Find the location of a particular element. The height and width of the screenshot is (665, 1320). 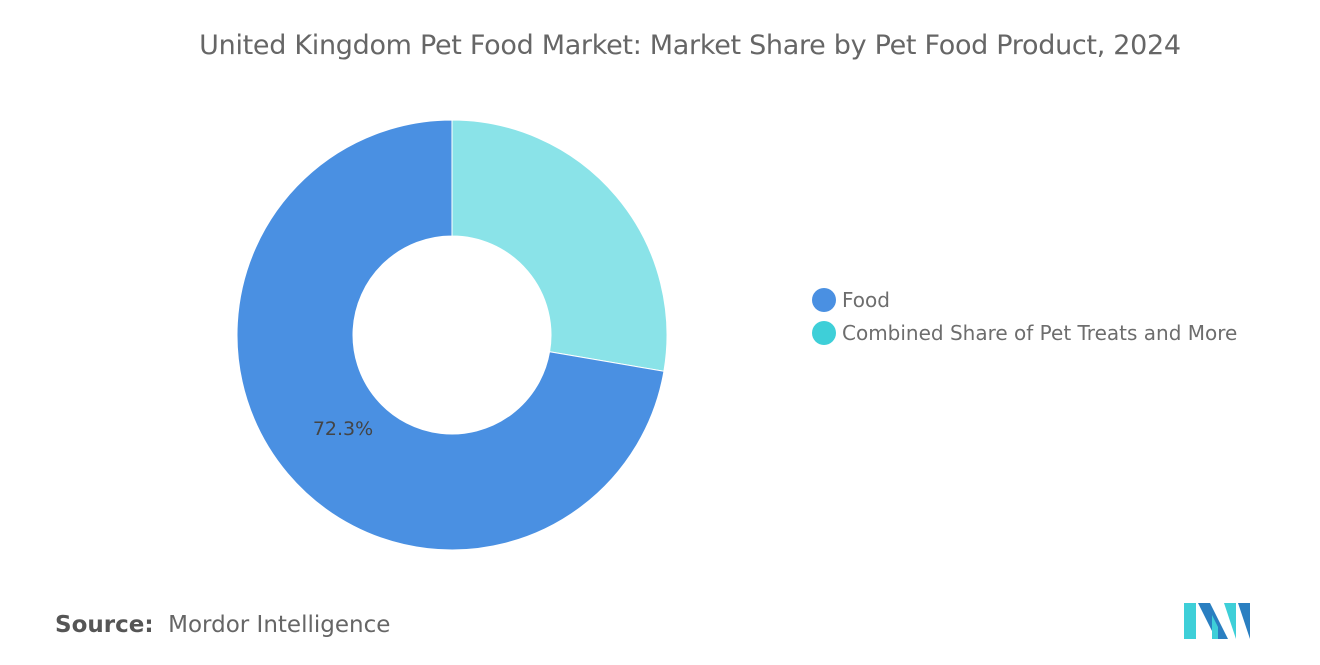

legend-marker-food is located at coordinates (824, 299).